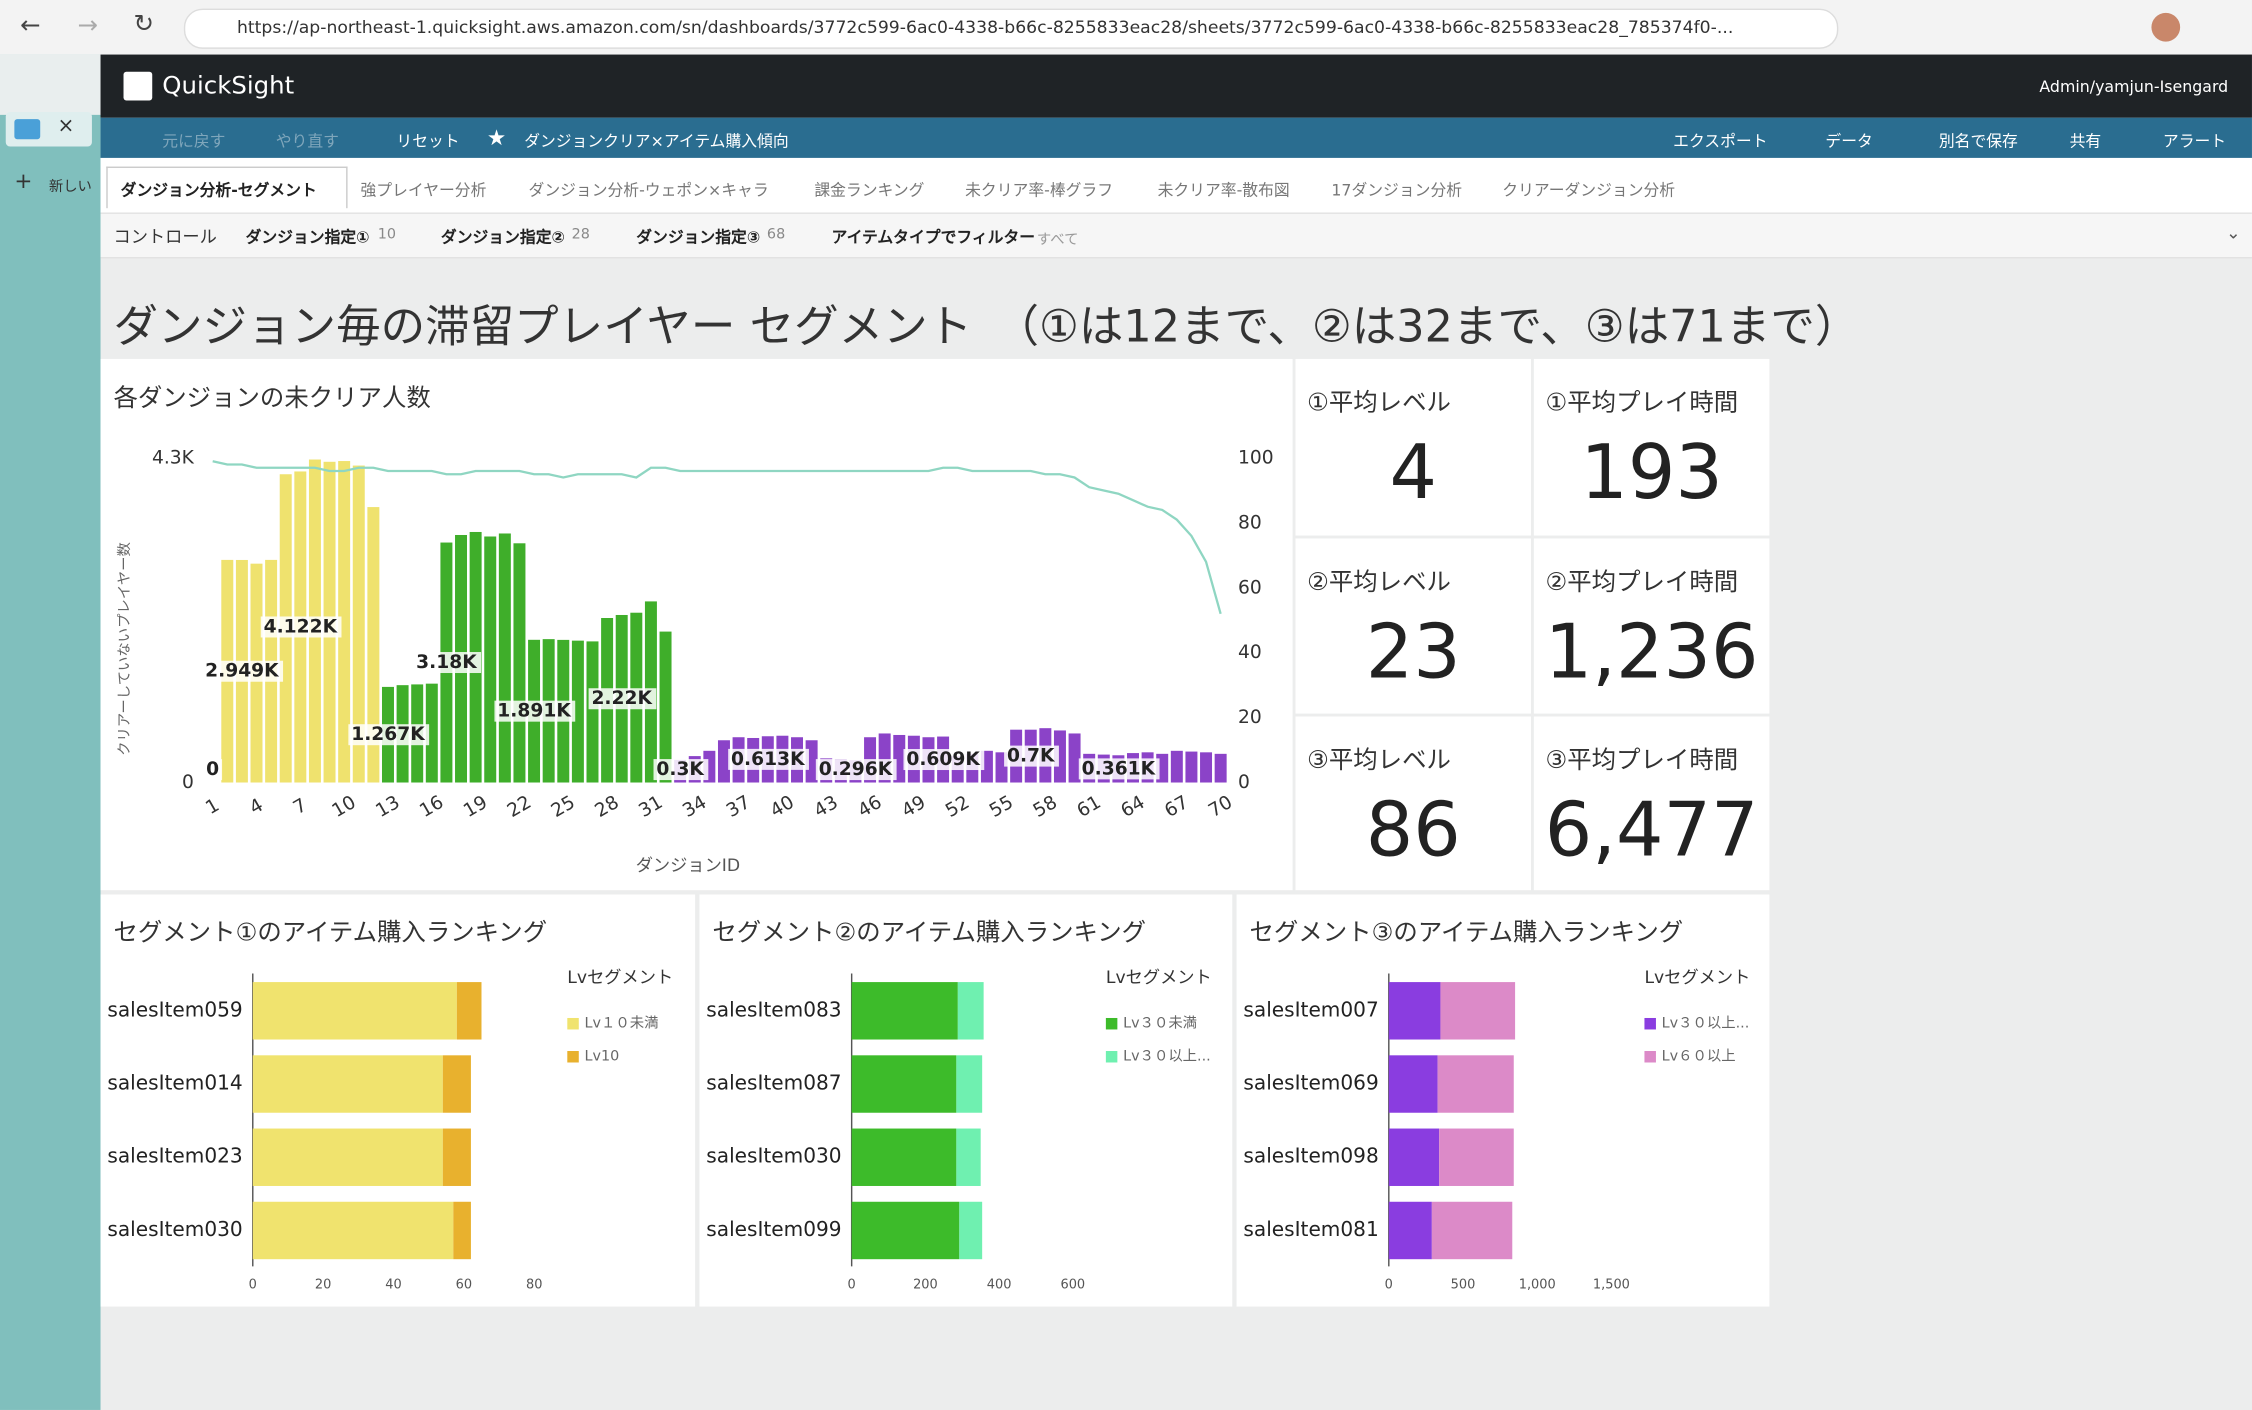  What do you see at coordinates (1057, 240) in the screenshot?
I see `control-value: すべて` at bounding box center [1057, 240].